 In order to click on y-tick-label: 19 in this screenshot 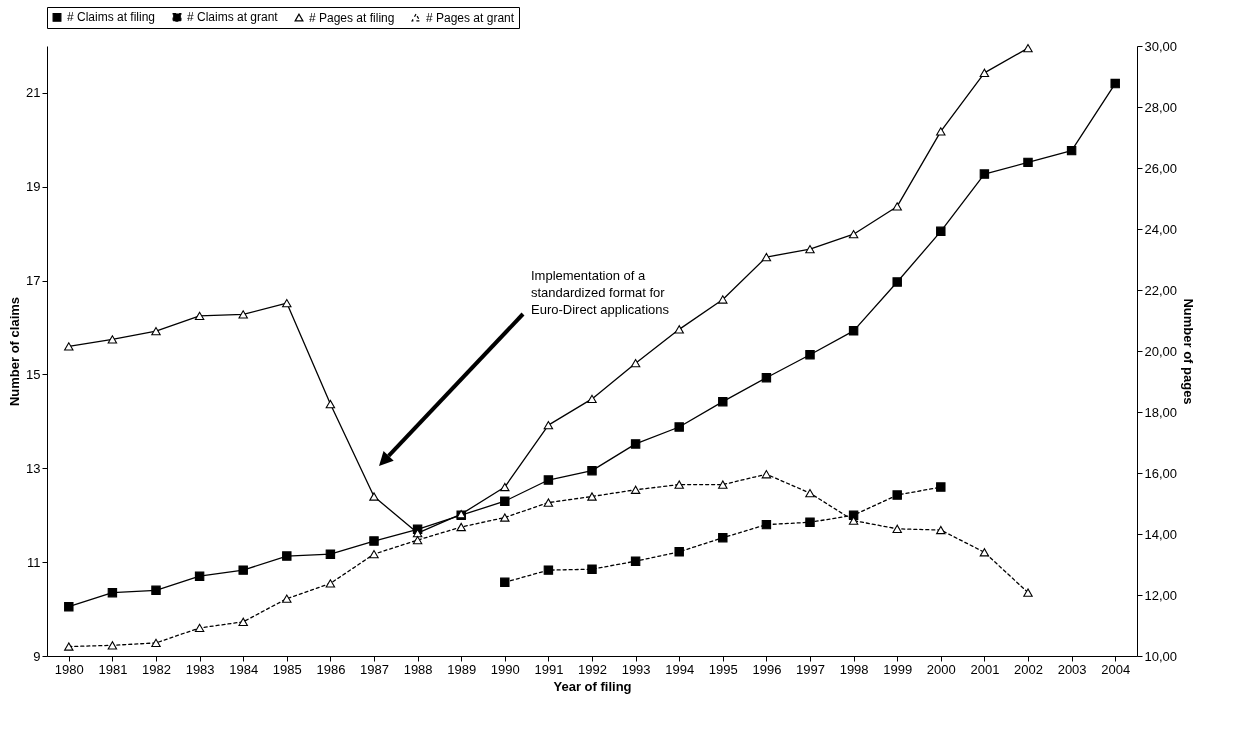, I will do `click(33, 187)`.